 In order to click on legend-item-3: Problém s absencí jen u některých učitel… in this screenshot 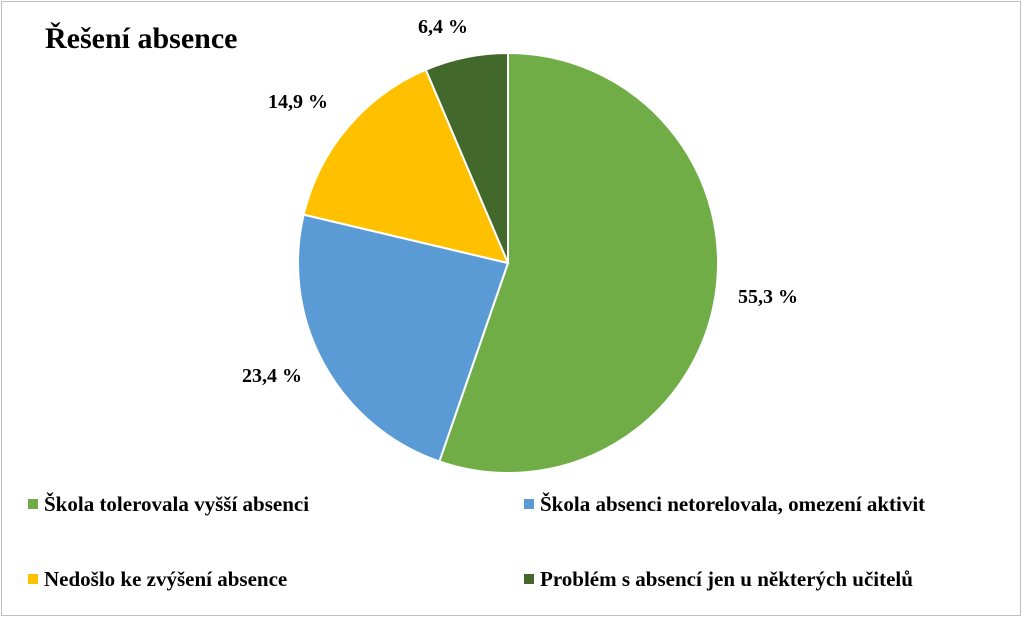, I will do `click(718, 579)`.